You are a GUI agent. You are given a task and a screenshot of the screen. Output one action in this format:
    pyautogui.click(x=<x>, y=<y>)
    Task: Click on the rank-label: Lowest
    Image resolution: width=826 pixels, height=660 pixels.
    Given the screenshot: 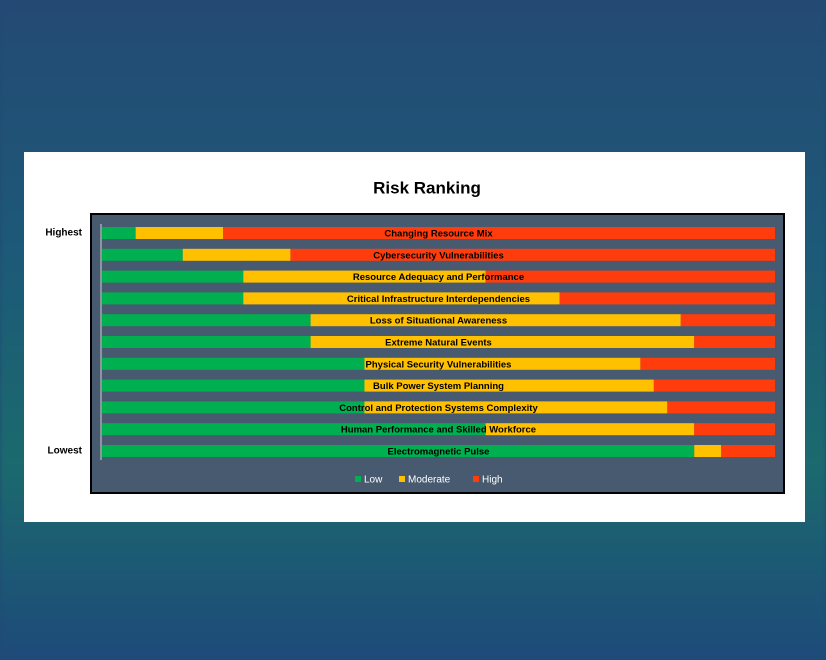 What is the action you would take?
    pyautogui.click(x=65, y=451)
    